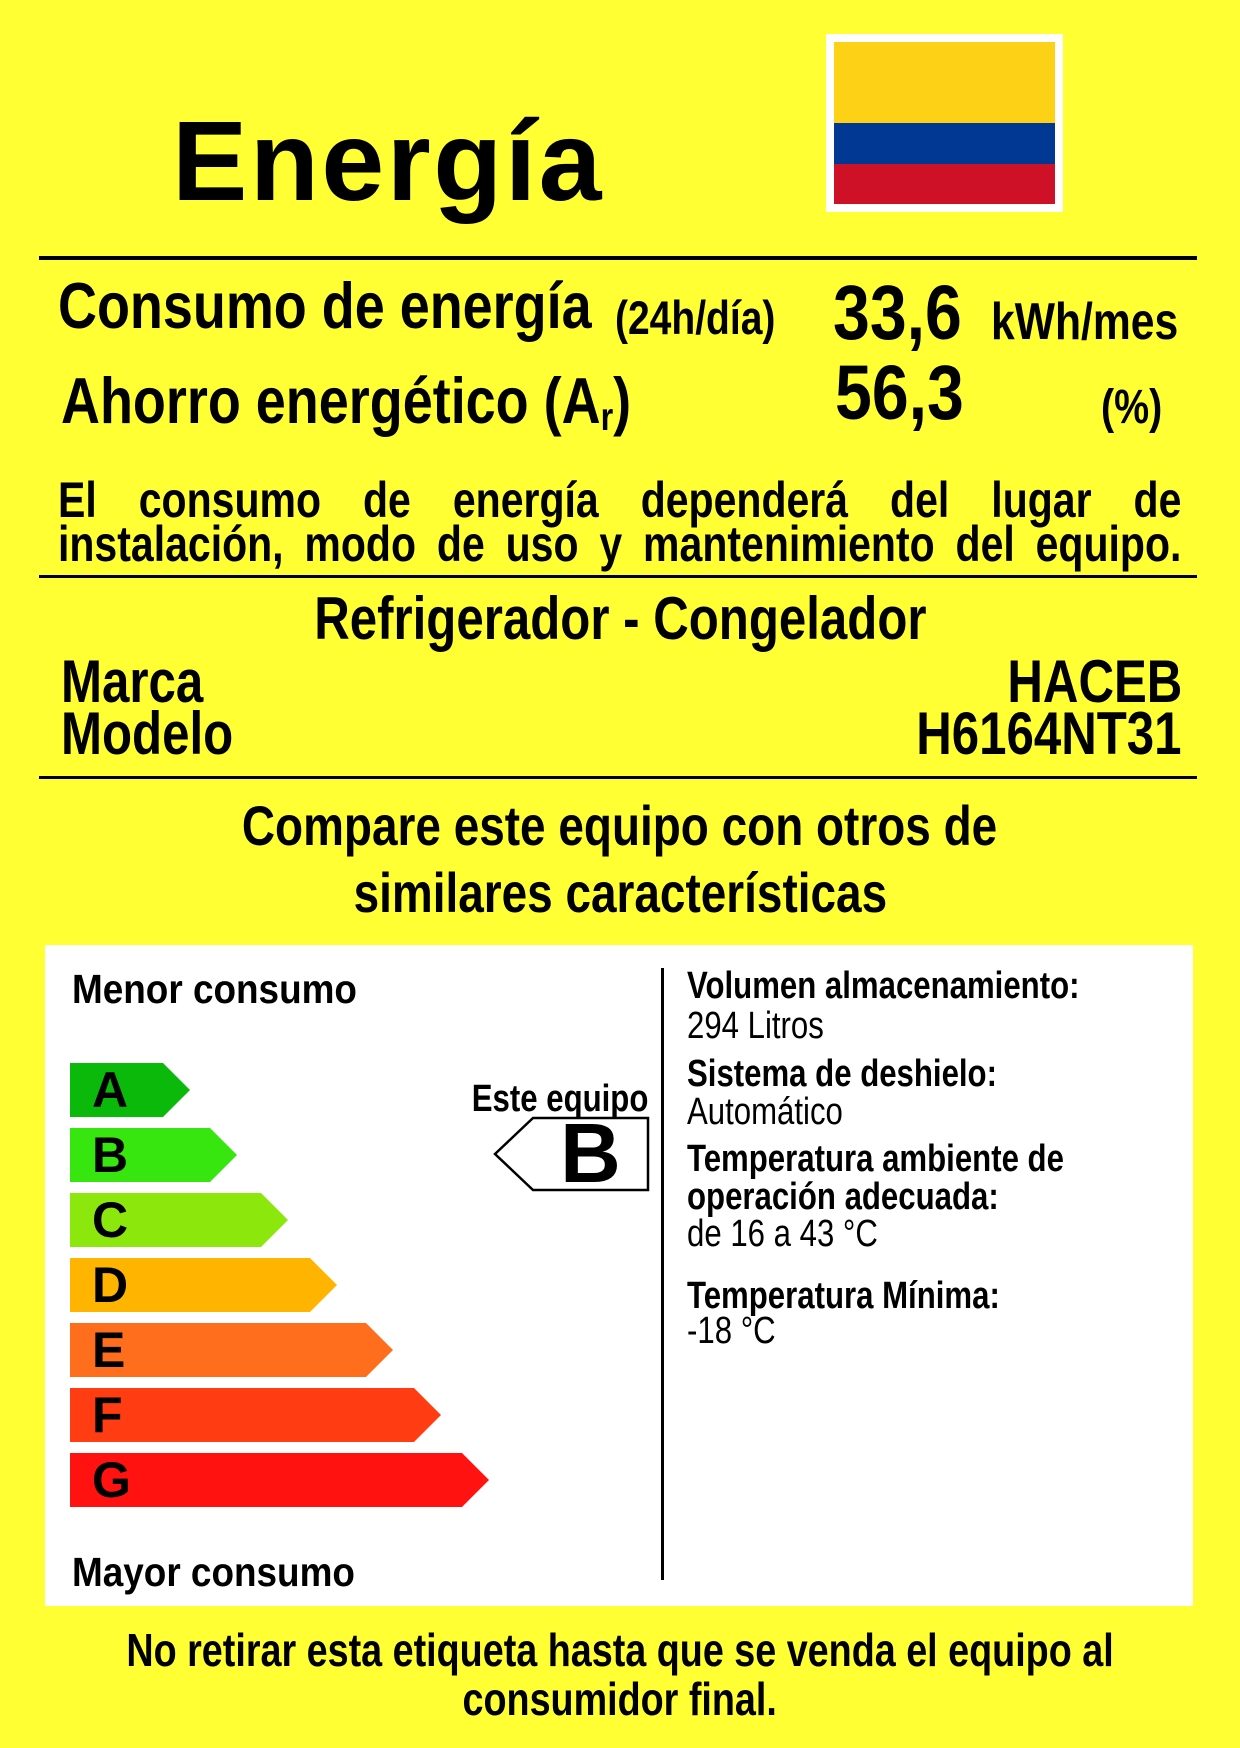  Describe the element at coordinates (782, 1234) in the screenshot. I see `spec-ambient-value: de 16 a 43 °C` at that location.